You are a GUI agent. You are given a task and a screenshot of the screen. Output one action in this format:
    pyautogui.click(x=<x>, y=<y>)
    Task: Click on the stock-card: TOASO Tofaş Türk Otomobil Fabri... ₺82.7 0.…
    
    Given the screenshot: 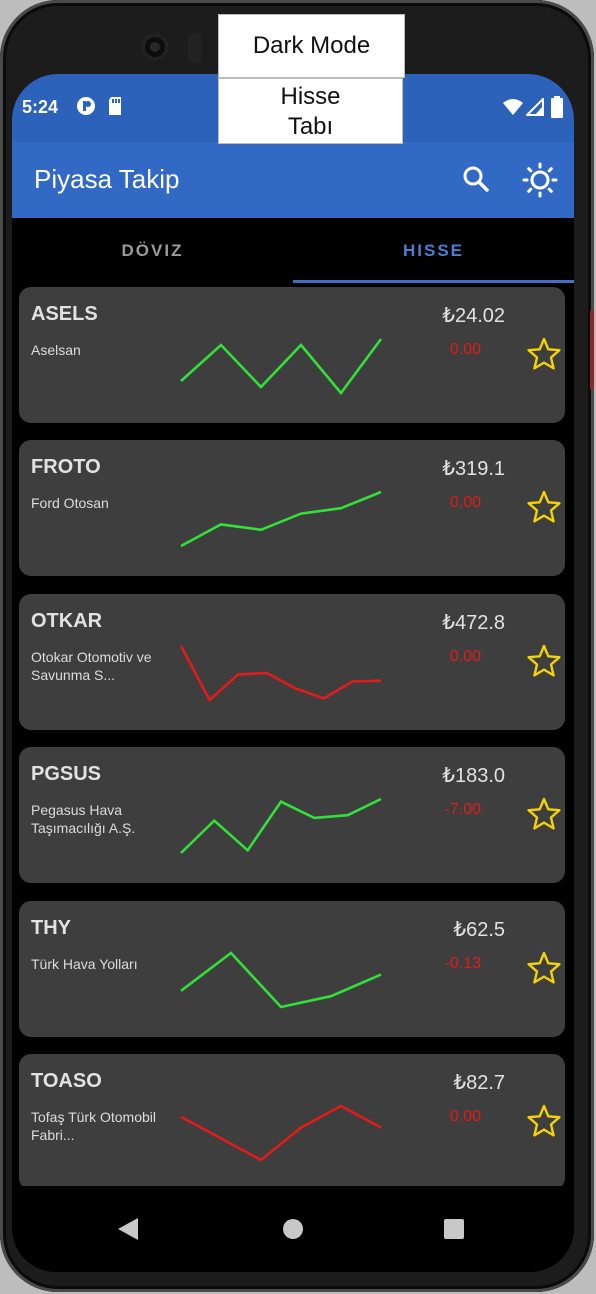 What is the action you would take?
    pyautogui.click(x=292, y=1120)
    